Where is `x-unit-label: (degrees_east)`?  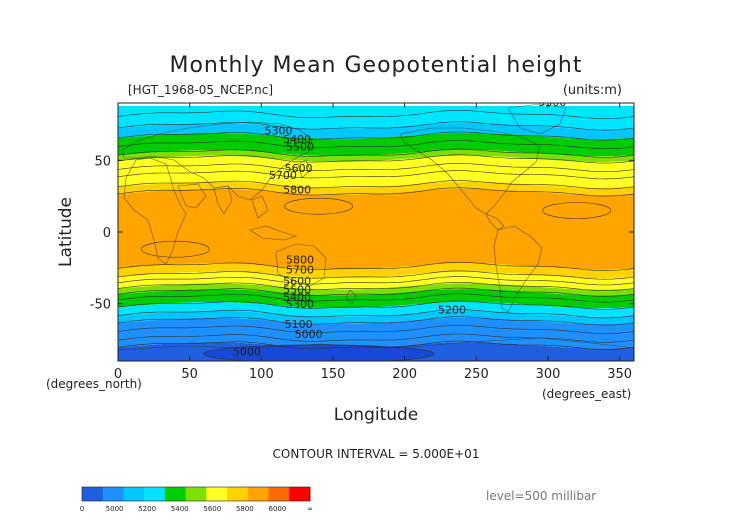
x-unit-label: (degrees_east) is located at coordinates (586, 394).